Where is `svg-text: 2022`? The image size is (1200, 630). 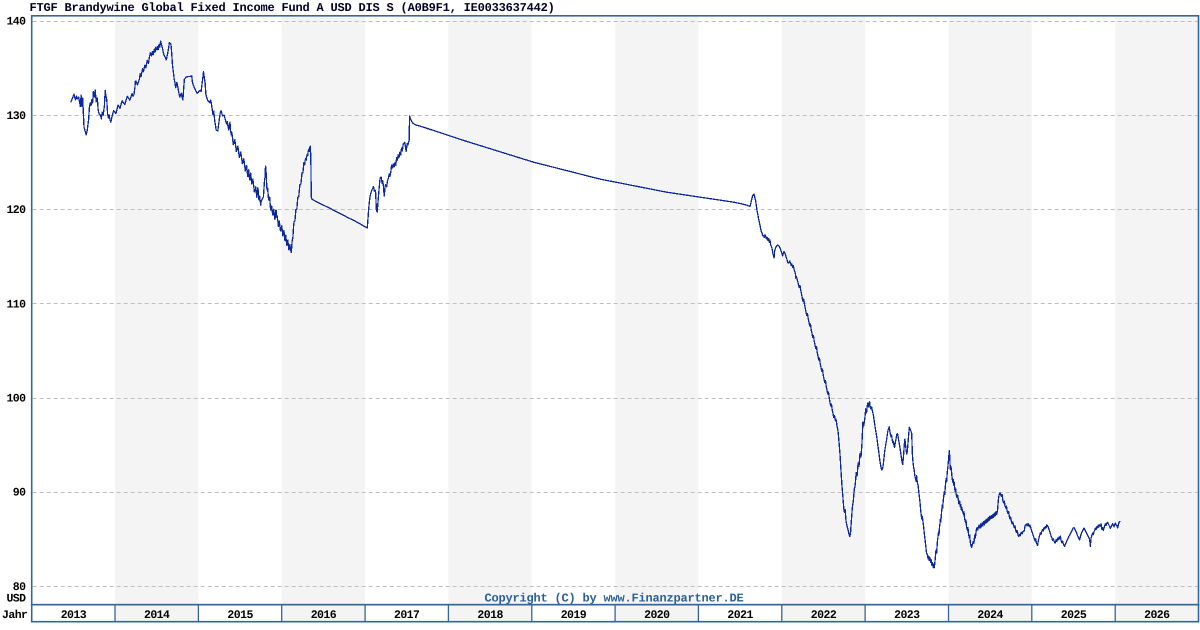 svg-text: 2022 is located at coordinates (824, 615).